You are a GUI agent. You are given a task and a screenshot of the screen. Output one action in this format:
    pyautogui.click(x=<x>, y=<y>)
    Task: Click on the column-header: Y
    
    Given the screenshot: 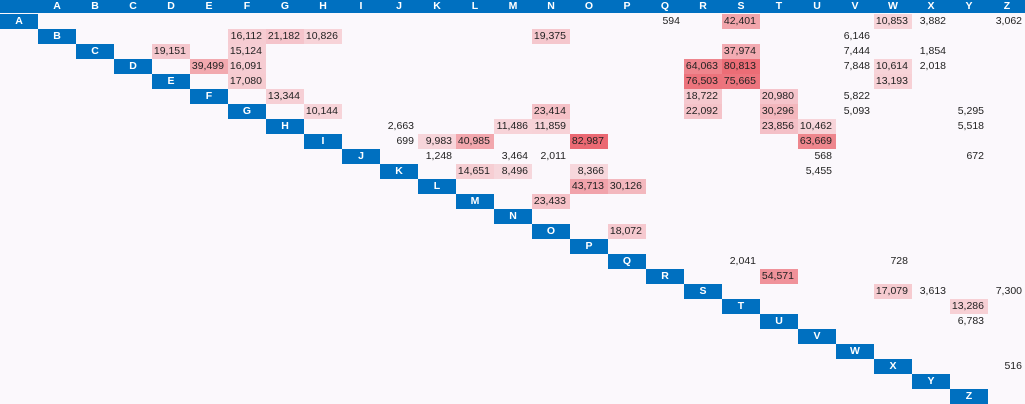 What is the action you would take?
    pyautogui.click(x=969, y=6)
    